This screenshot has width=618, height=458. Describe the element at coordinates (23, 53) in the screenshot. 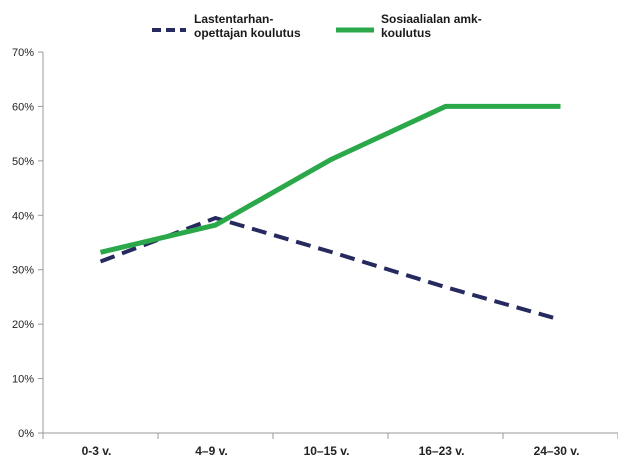

I see `y-tick-label: 70%` at that location.